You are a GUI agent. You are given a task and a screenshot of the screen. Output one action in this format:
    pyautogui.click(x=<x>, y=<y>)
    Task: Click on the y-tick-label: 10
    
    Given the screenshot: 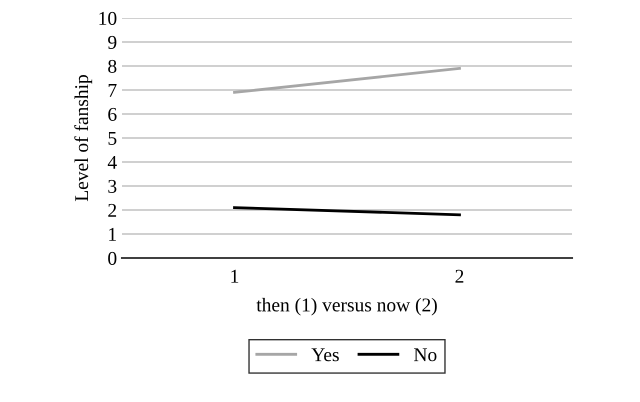 What is the action you would take?
    pyautogui.click(x=107, y=18)
    